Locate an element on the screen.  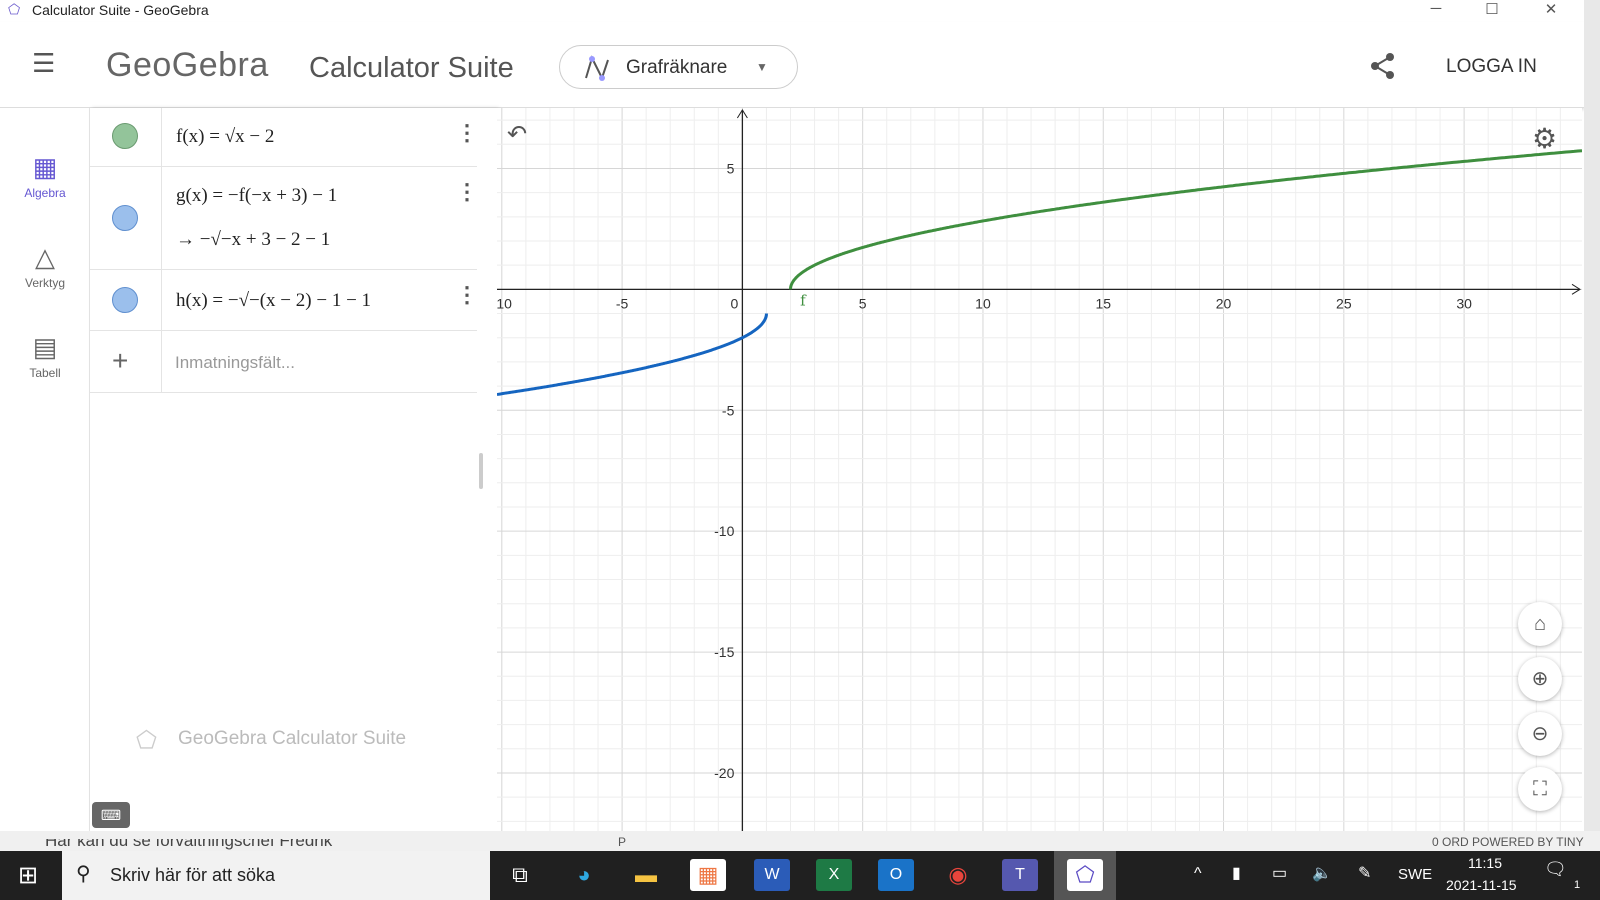
clock-time: 11:15 is located at coordinates (1485, 863).